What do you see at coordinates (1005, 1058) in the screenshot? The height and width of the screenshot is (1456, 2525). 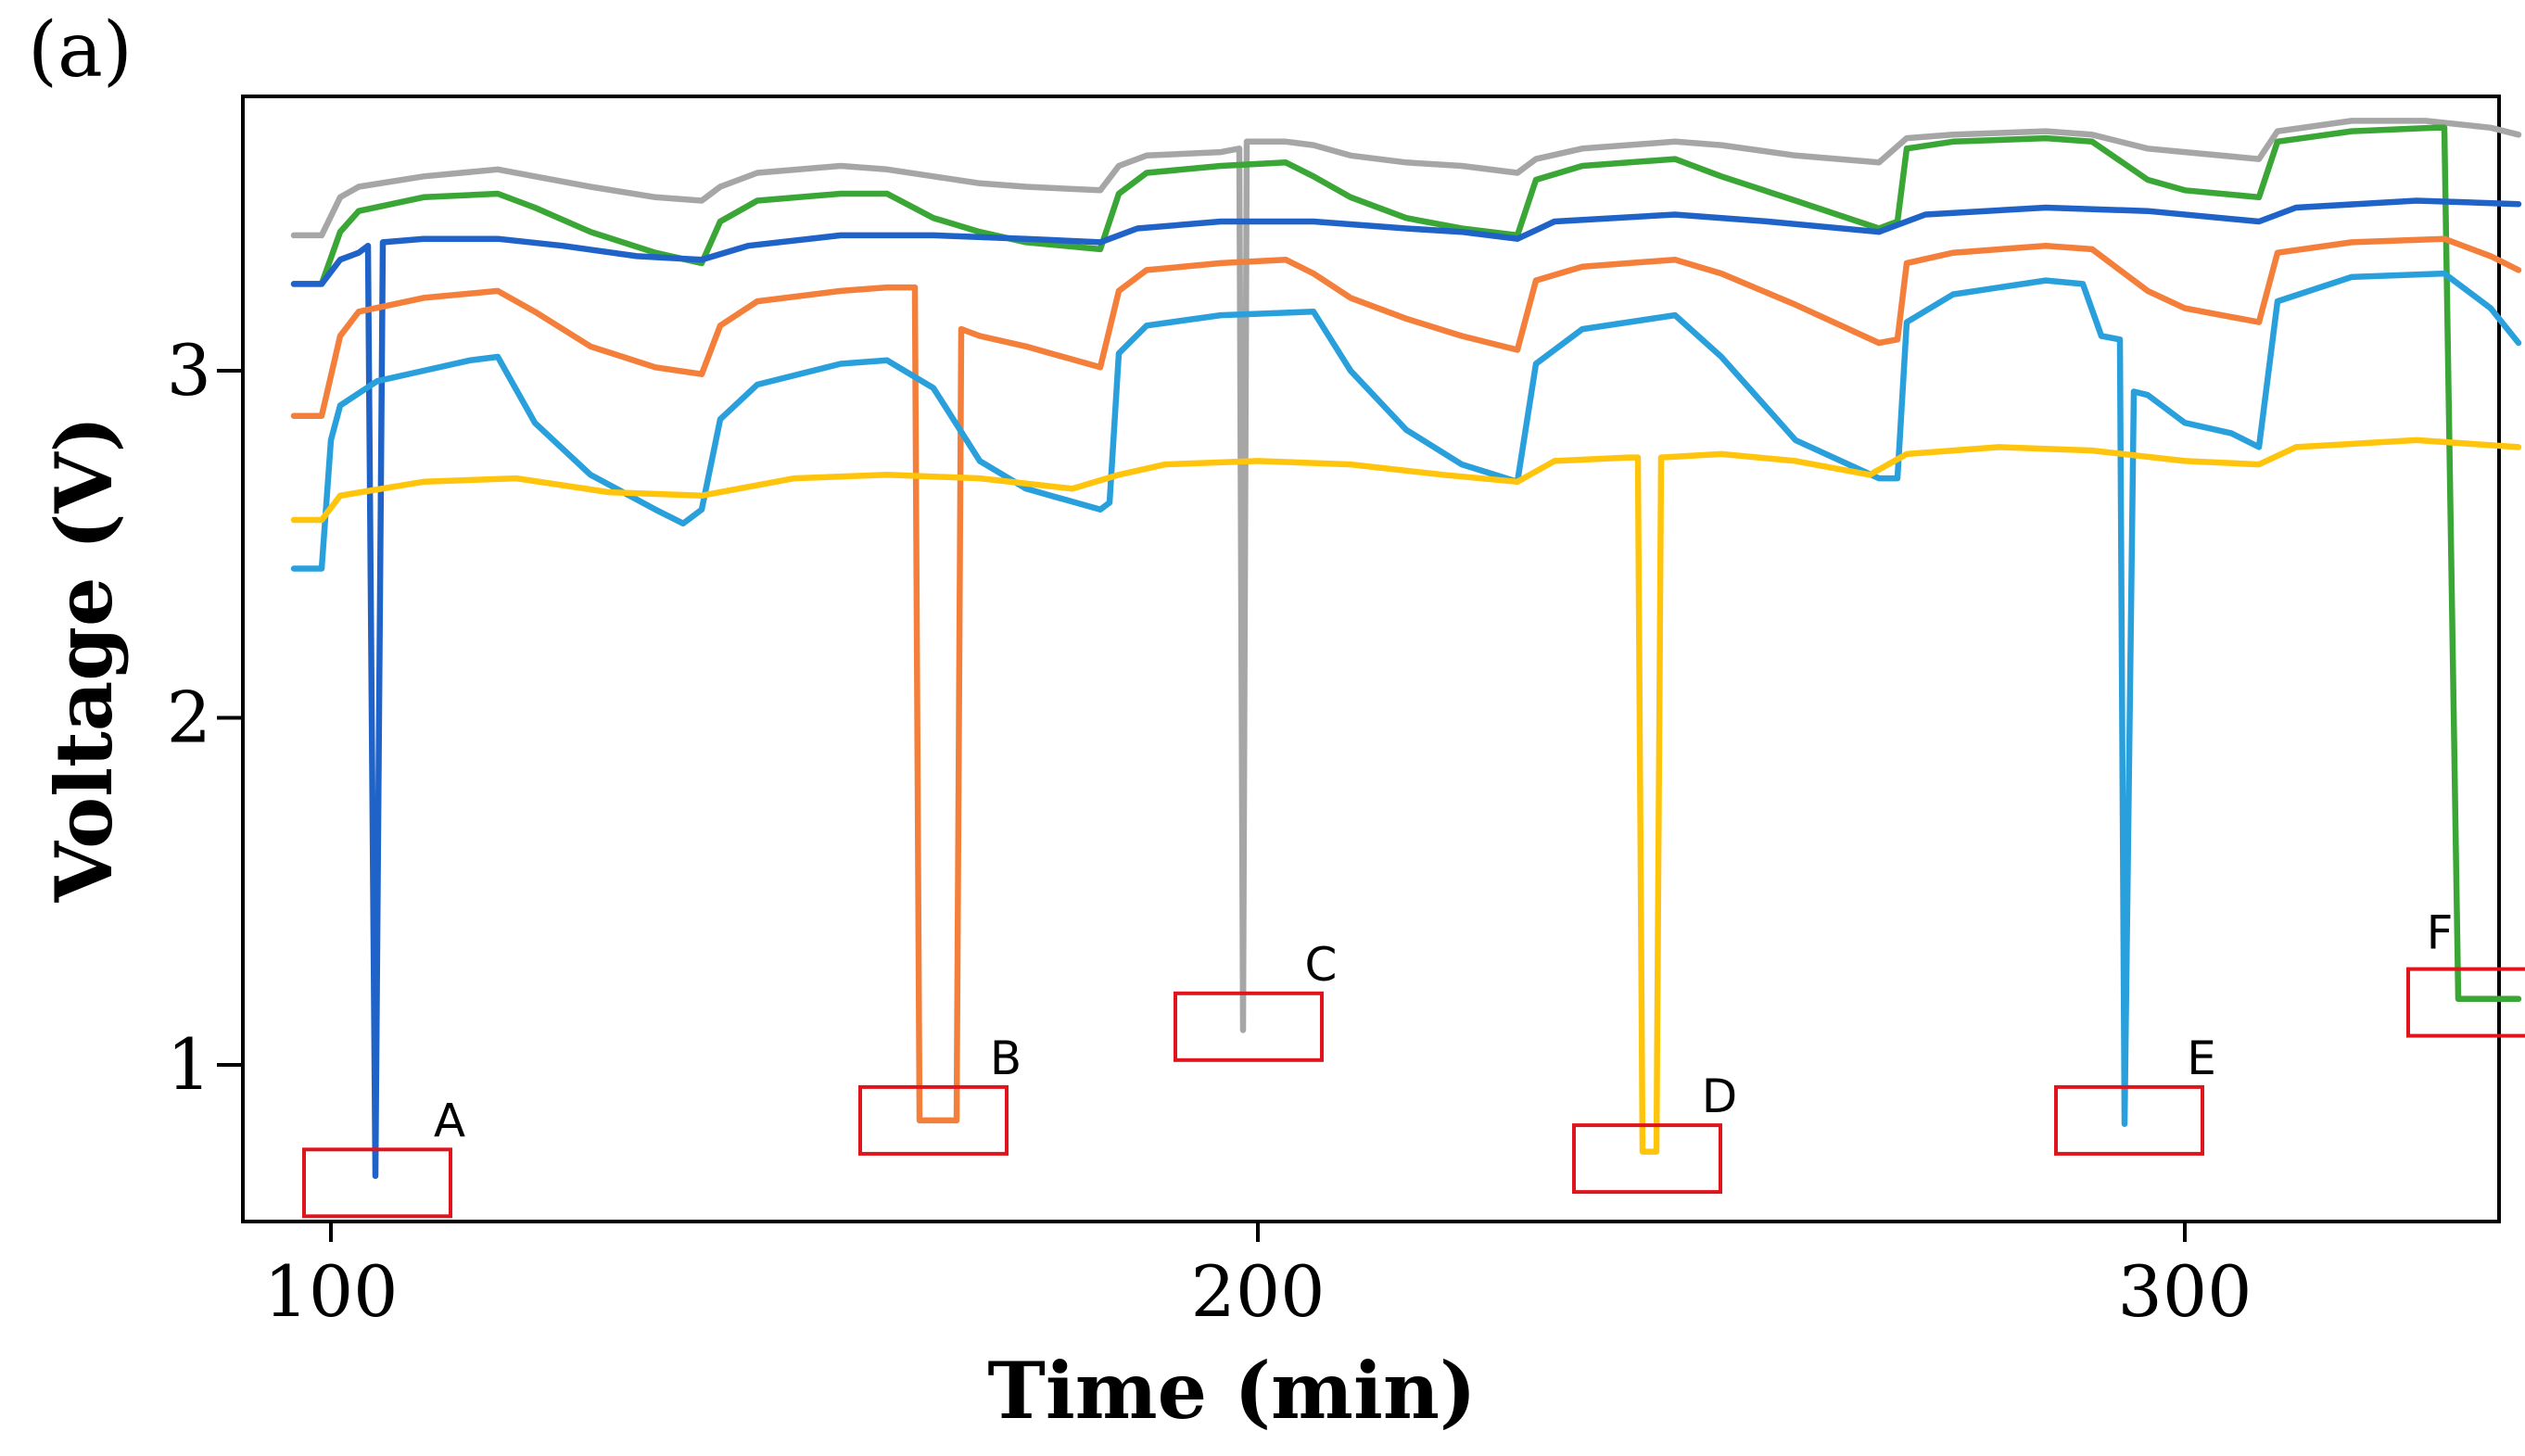 I see `marker-label-b: B` at bounding box center [1005, 1058].